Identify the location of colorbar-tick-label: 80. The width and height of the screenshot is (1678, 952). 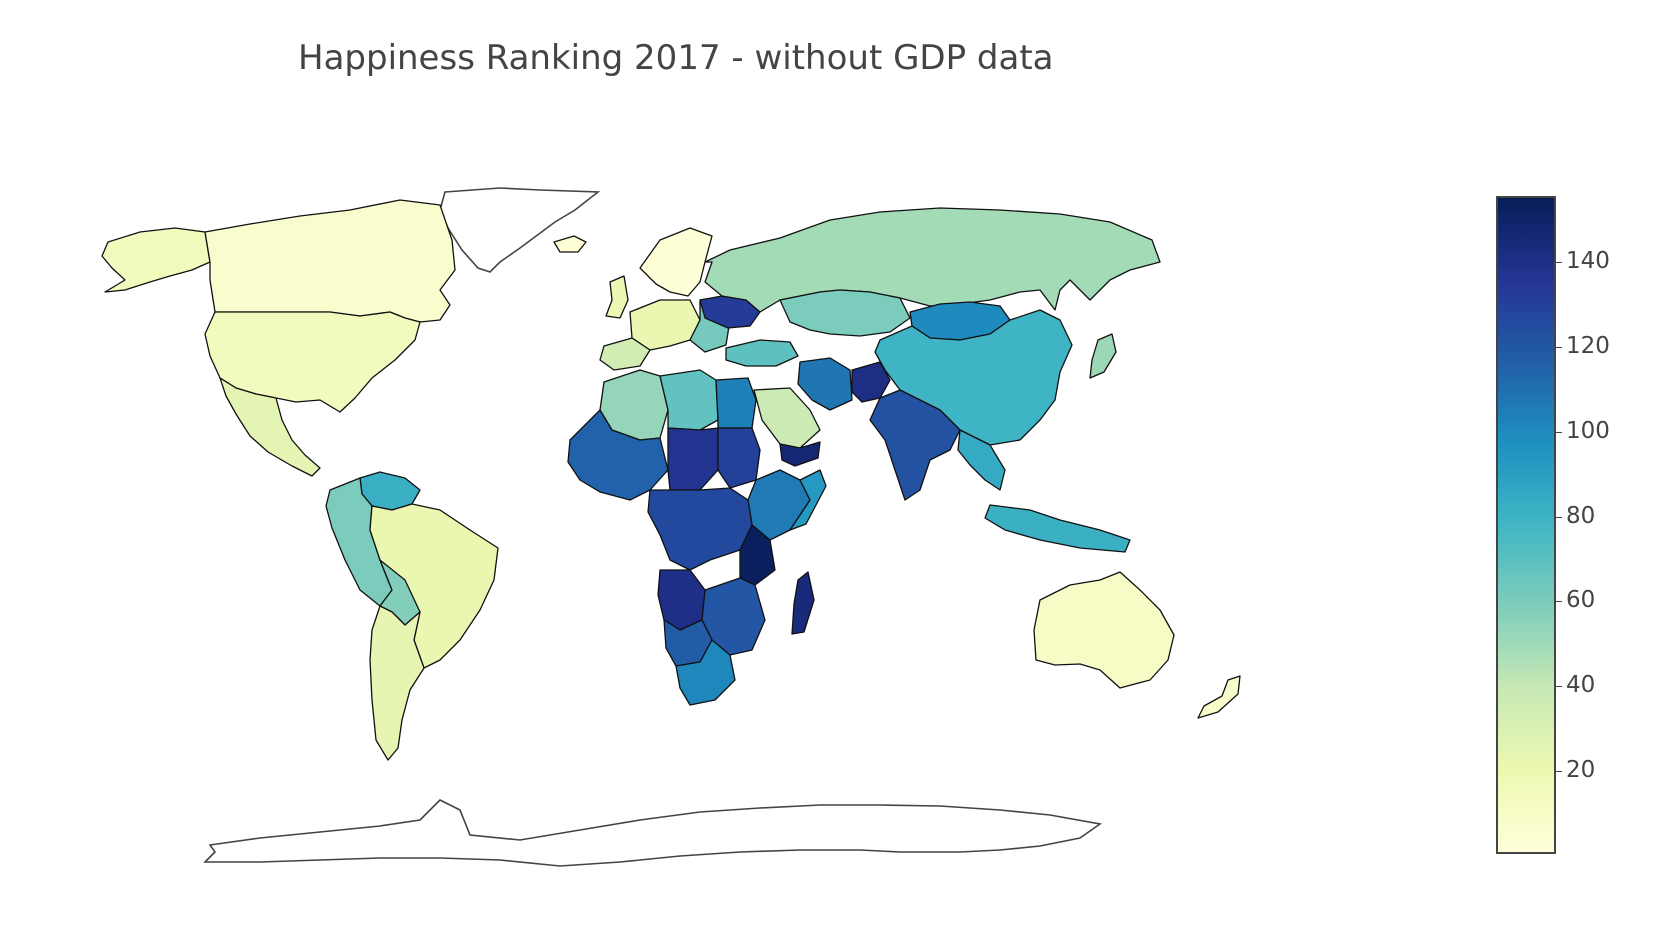
(1581, 515).